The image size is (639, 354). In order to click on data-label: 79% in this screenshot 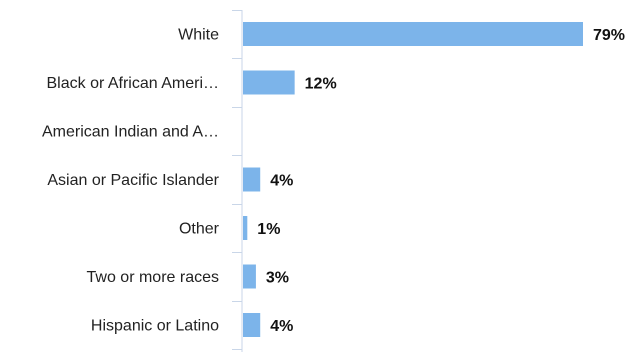, I will do `click(609, 35)`.